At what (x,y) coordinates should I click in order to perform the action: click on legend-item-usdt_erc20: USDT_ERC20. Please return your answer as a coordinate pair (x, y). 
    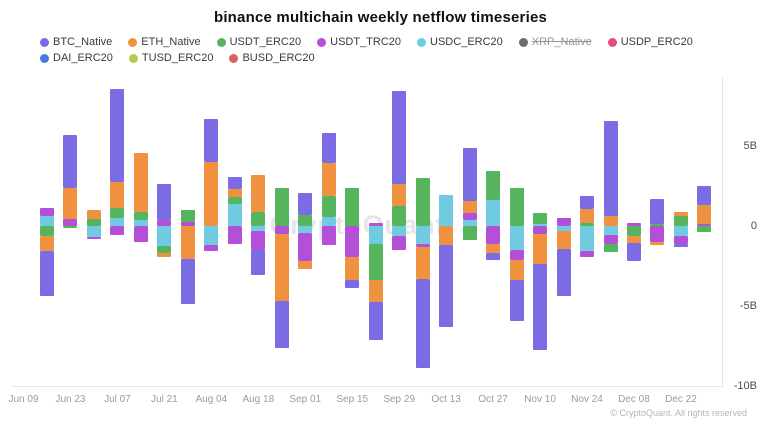
    Looking at the image, I should click on (258, 42).